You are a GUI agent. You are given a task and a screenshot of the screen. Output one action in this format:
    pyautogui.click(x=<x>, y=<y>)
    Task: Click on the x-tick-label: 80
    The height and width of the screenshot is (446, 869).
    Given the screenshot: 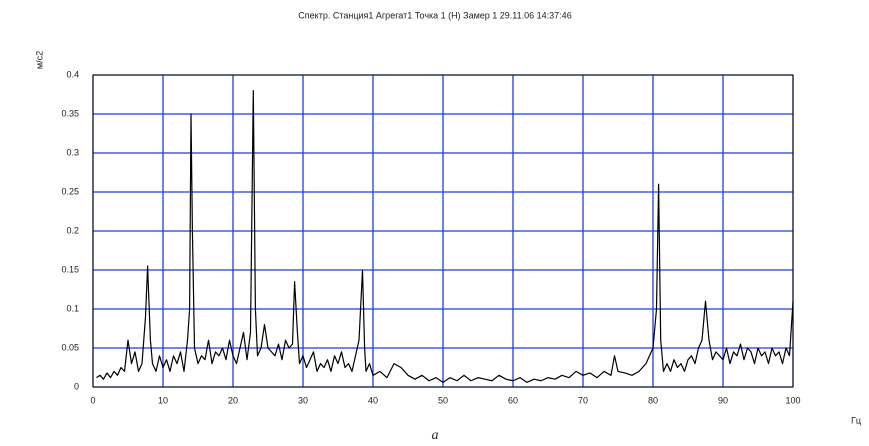 What is the action you would take?
    pyautogui.click(x=653, y=400)
    